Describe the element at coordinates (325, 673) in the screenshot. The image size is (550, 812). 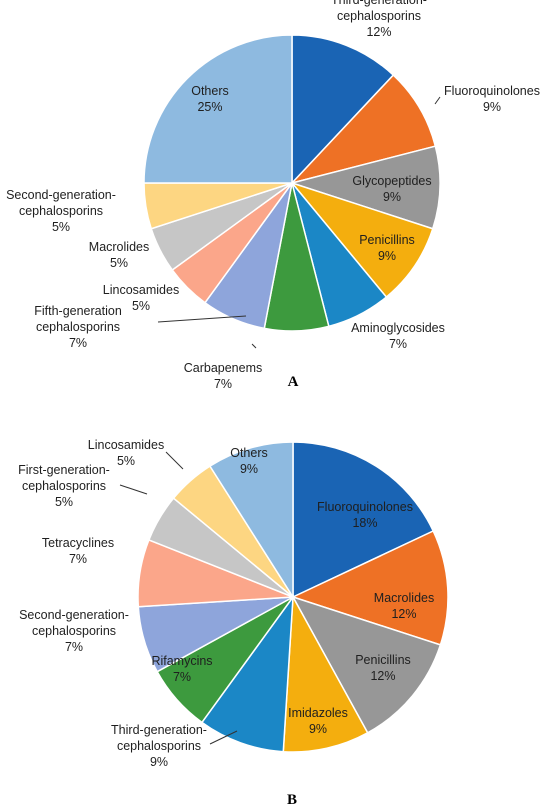
I see `pie-slice-imidazoles` at that location.